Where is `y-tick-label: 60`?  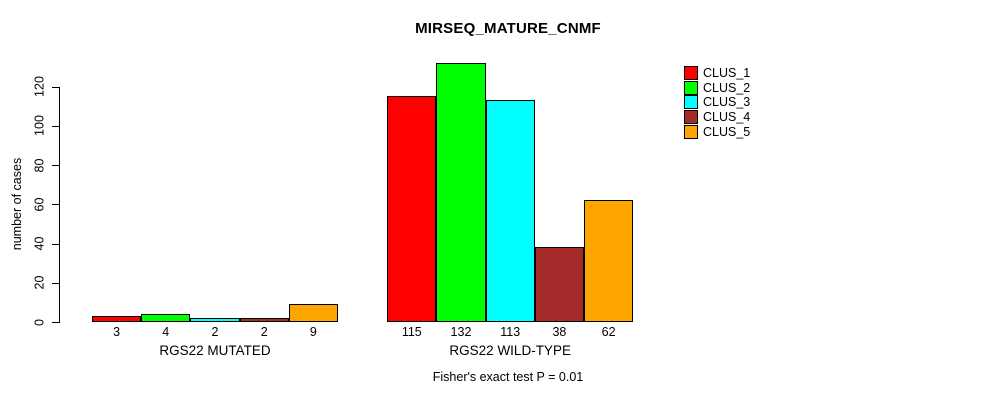 y-tick-label: 60 is located at coordinates (39, 204).